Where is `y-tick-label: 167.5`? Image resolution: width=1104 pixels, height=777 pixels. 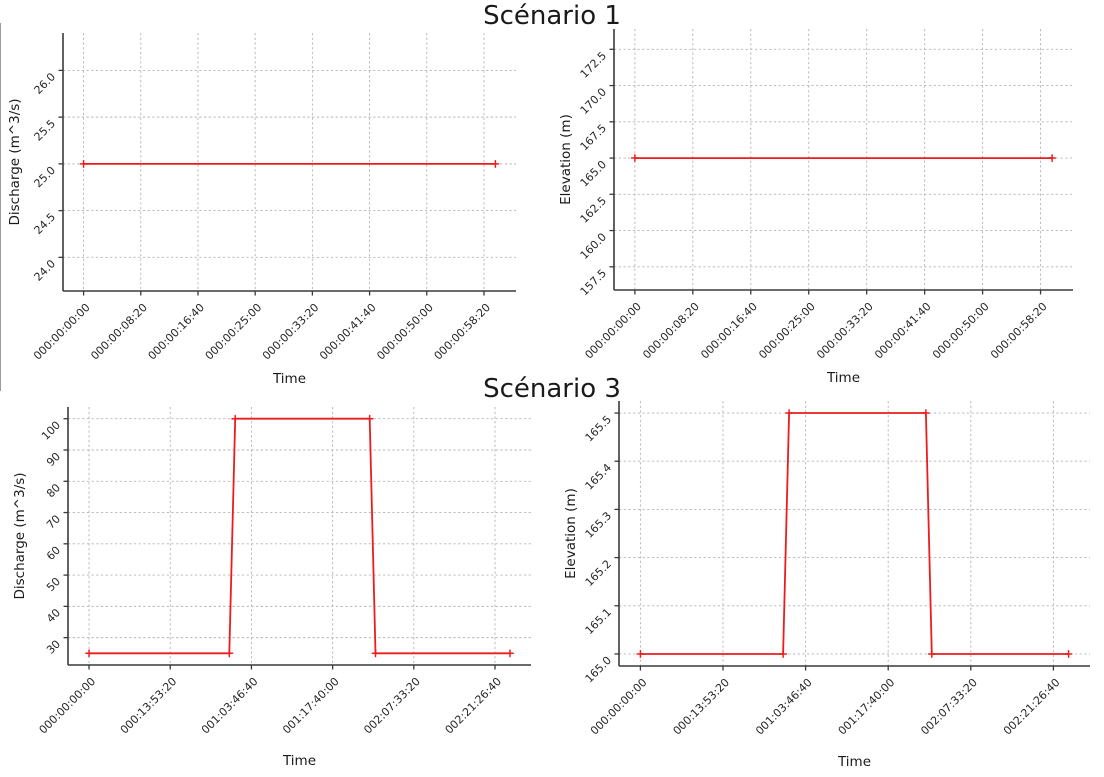 y-tick-label: 167.5 is located at coordinates (593, 137).